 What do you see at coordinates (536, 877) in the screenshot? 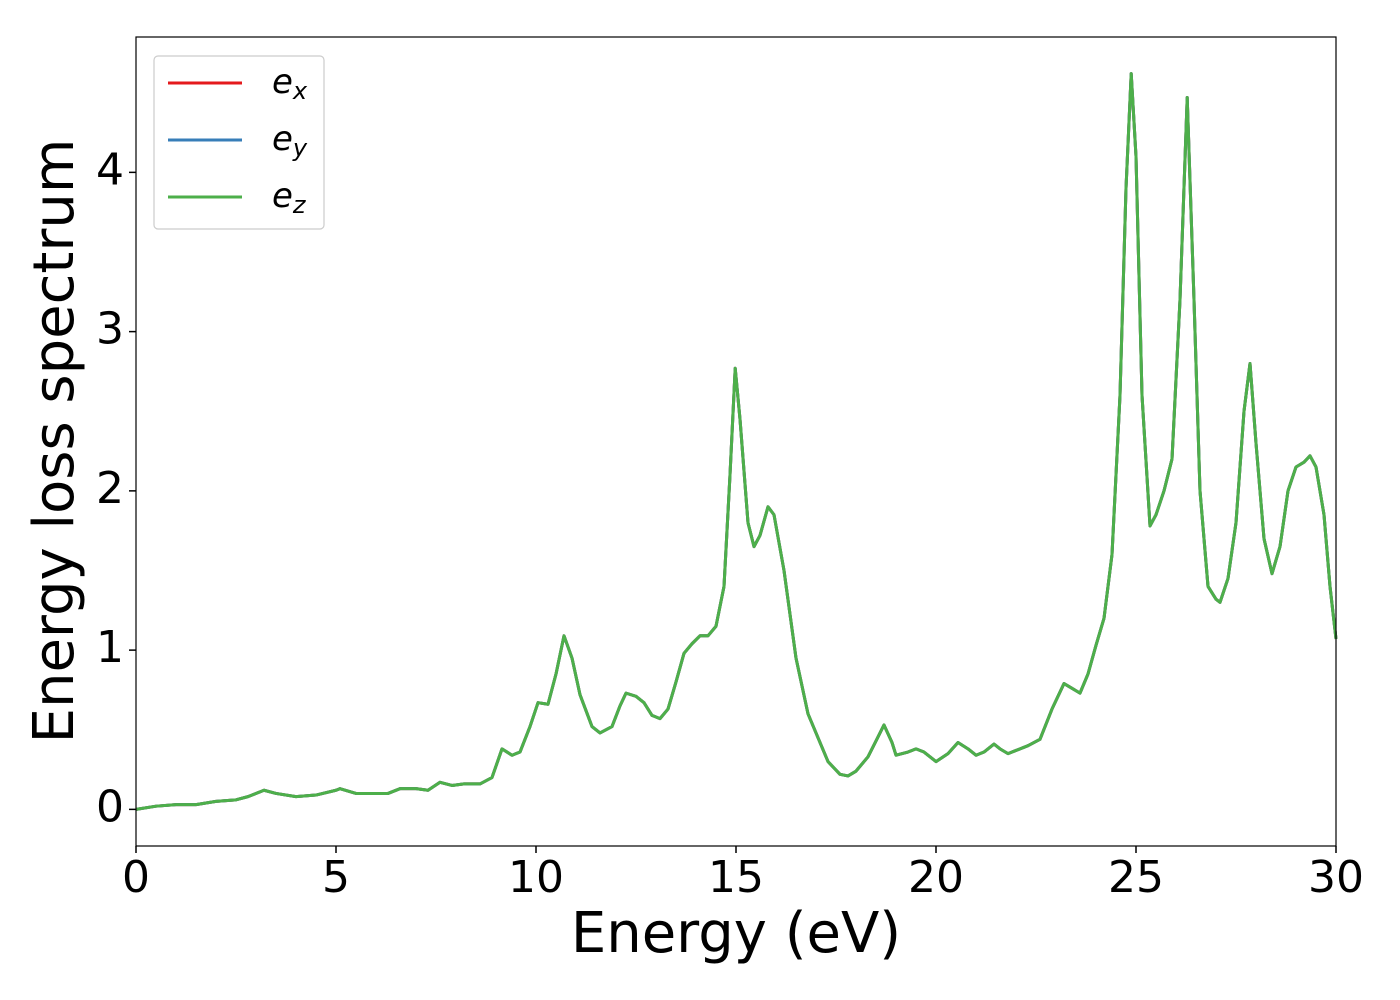
I see `x-tick-label: 10` at bounding box center [536, 877].